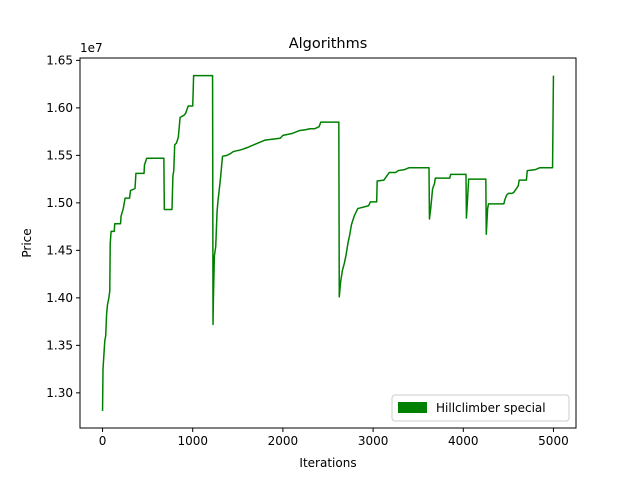 Image resolution: width=640 pixels, height=480 pixels. I want to click on y-tick-label: 1.35, so click(59, 345).